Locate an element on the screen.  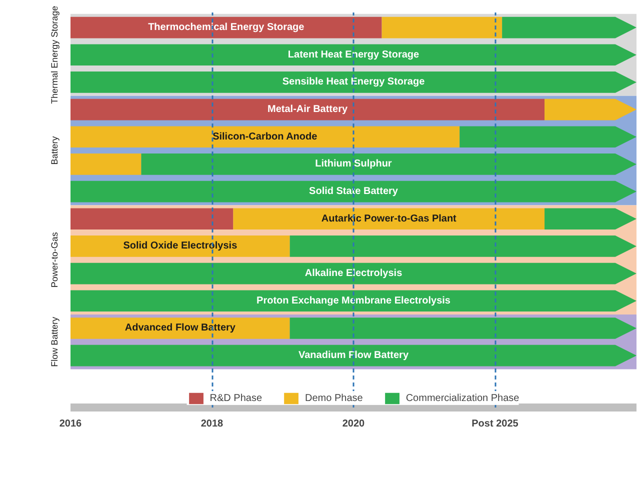
x-tick-label: 2020 is located at coordinates (354, 424).